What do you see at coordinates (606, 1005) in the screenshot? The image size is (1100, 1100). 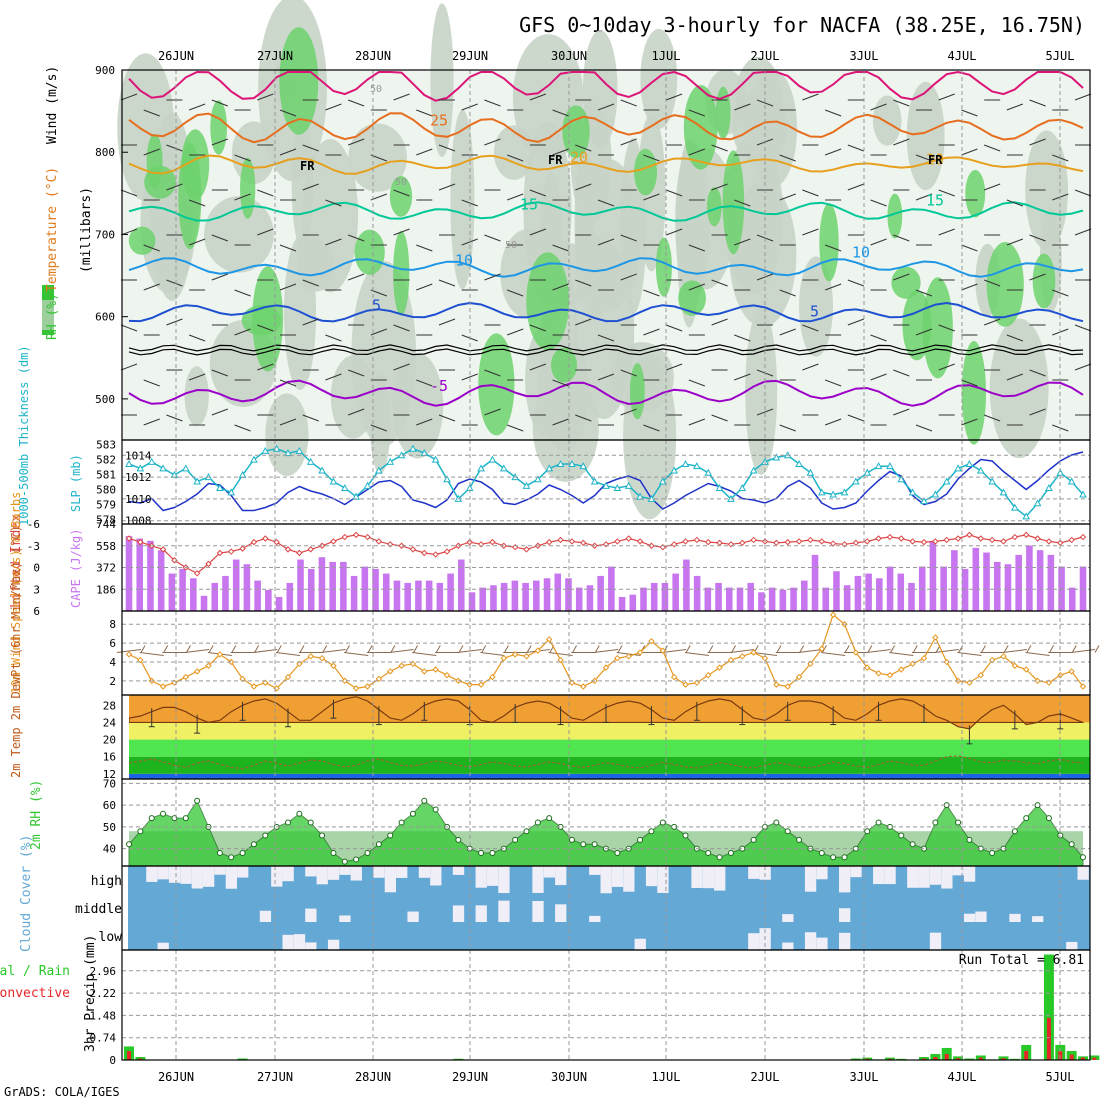 I see `panel-frame` at bounding box center [606, 1005].